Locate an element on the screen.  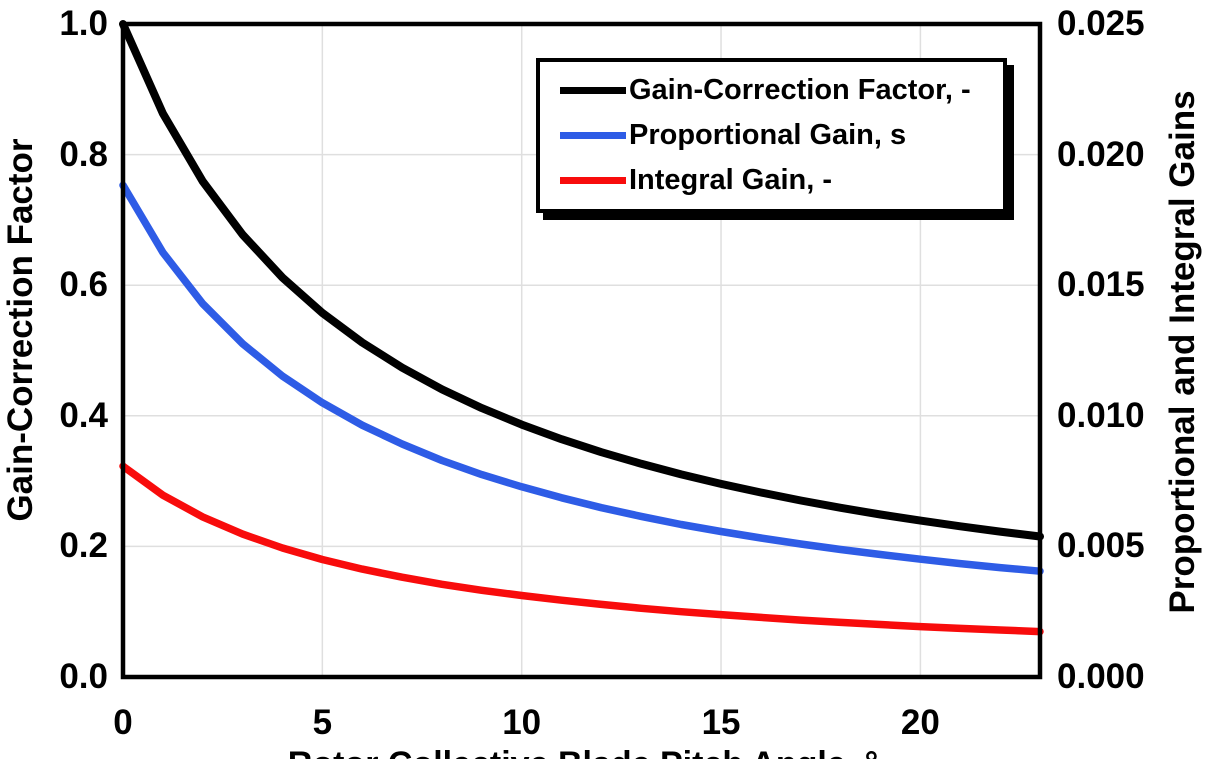
legend-entry: Proportional Gain, s is located at coordinates (778, 135).